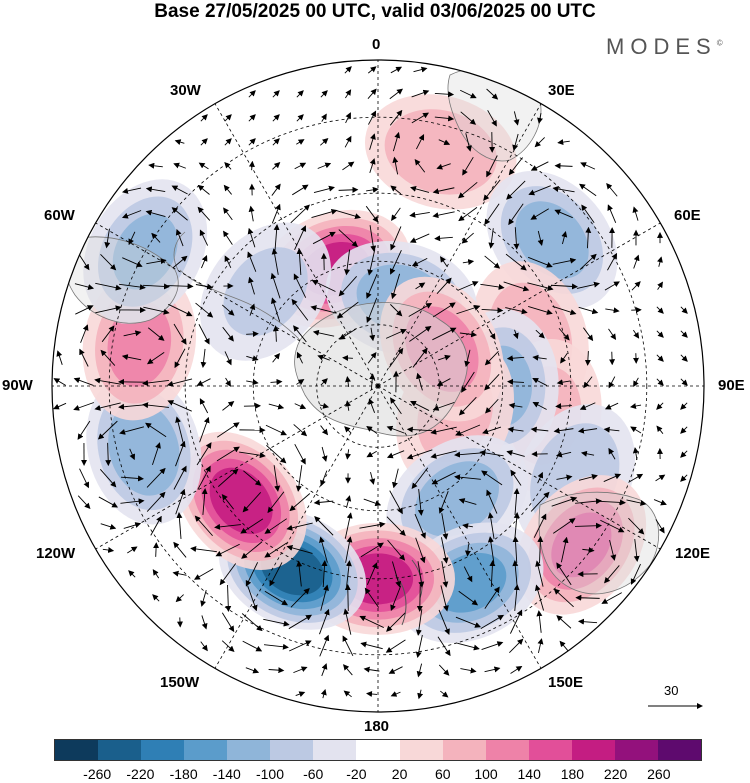  Describe the element at coordinates (270, 774) in the screenshot. I see `colorbar-tick-label: -100` at that location.